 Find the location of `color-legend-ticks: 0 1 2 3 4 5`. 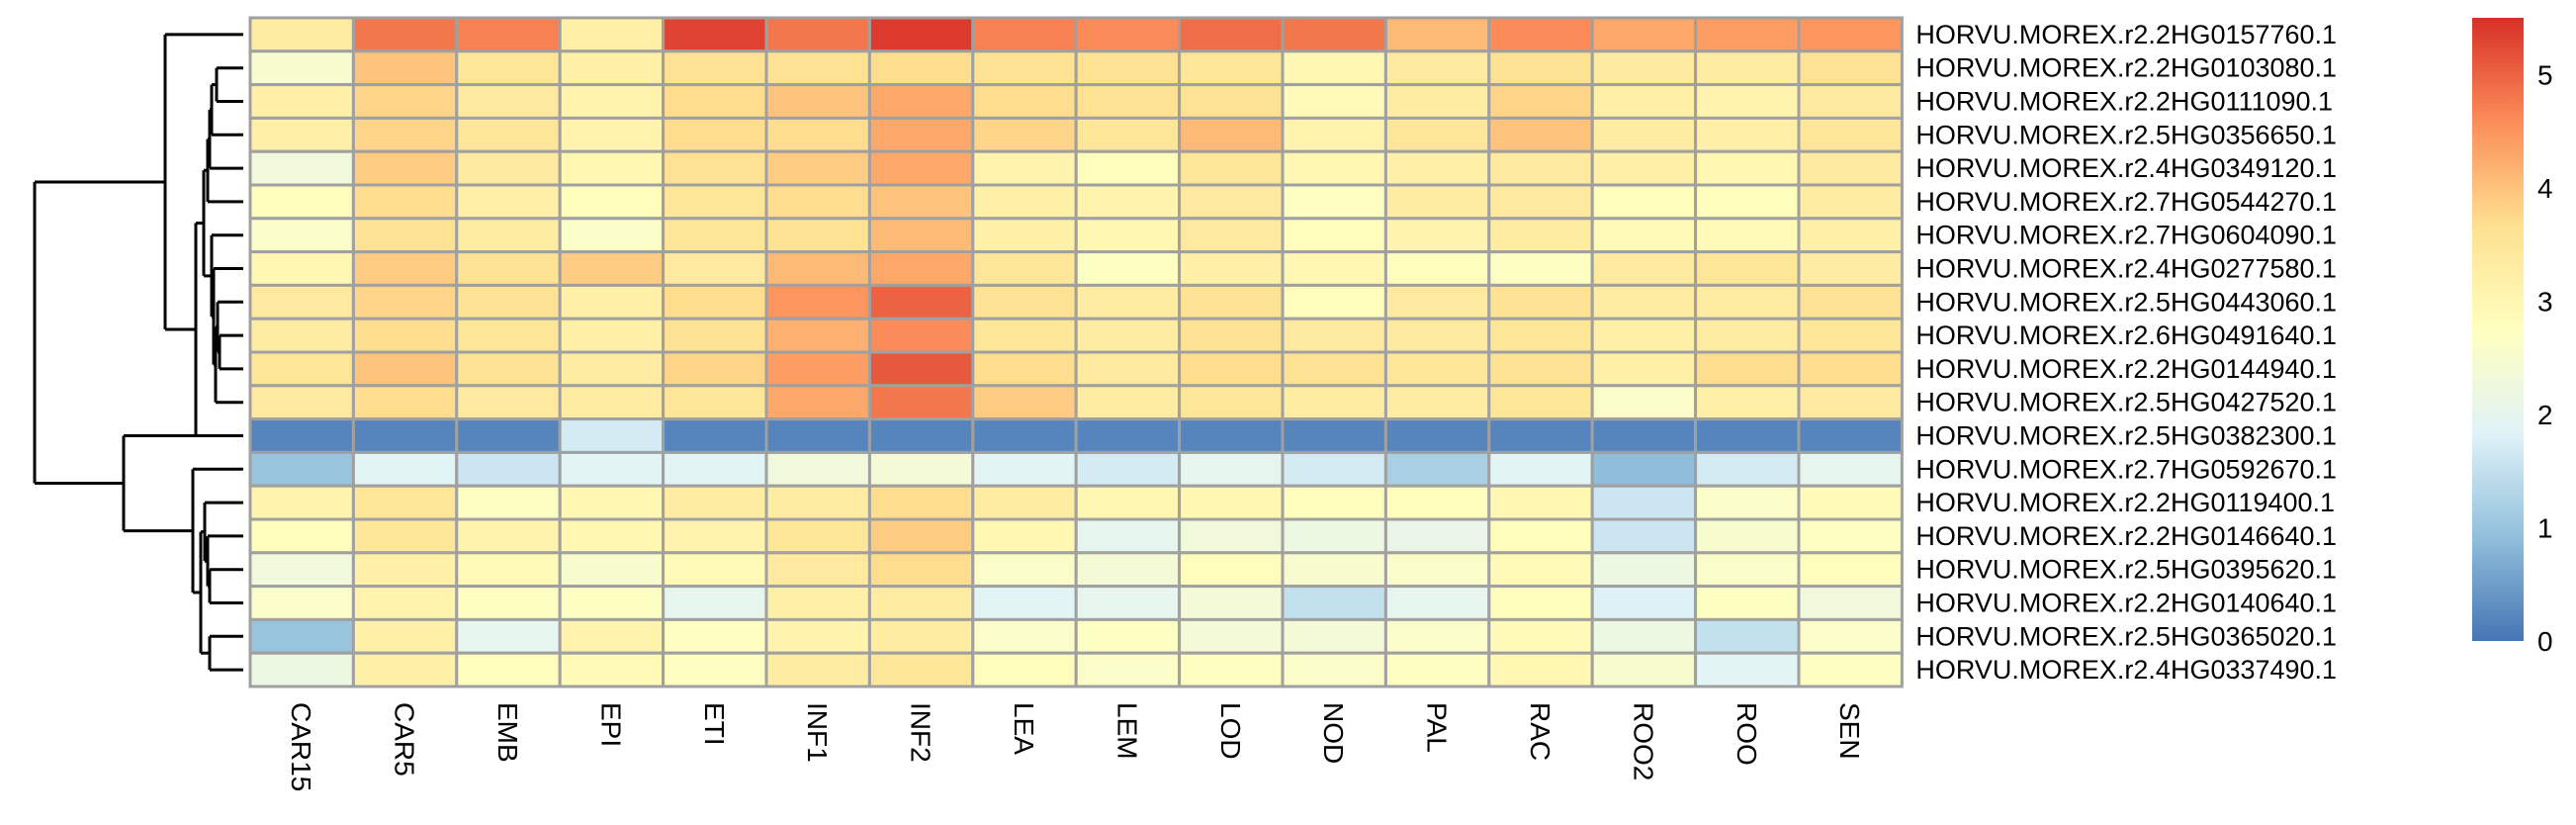

color-legend-ticks: 0 1 2 3 4 5 is located at coordinates (2545, 358).